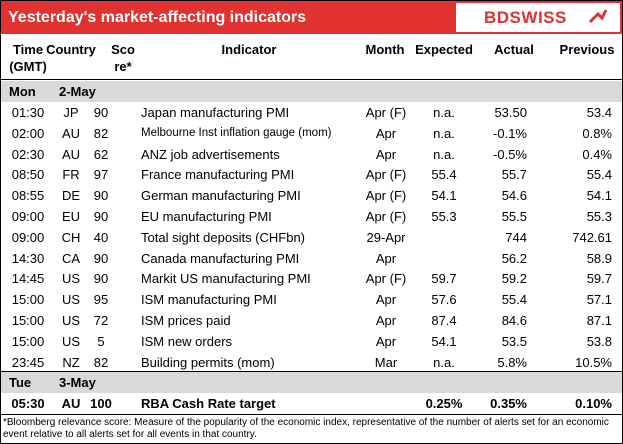 The image size is (623, 444). Describe the element at coordinates (508, 404) in the screenshot. I see `cell: 0.35%` at that location.